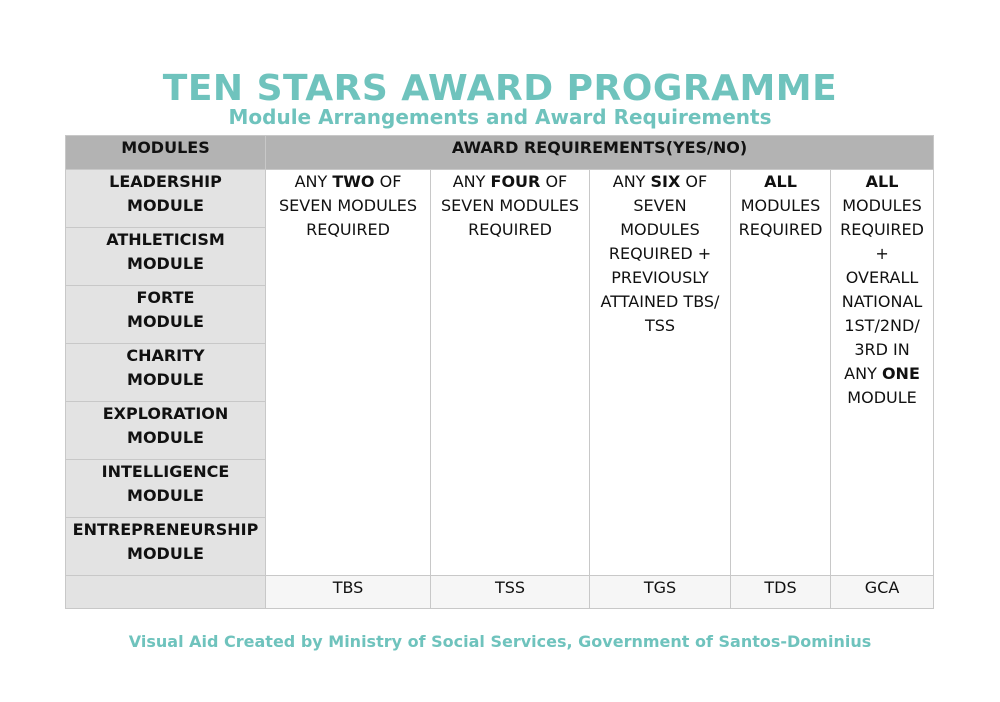 The width and height of the screenshot is (1000, 702). What do you see at coordinates (165, 181) in the screenshot?
I see `module-name: LEADERSHIP` at bounding box center [165, 181].